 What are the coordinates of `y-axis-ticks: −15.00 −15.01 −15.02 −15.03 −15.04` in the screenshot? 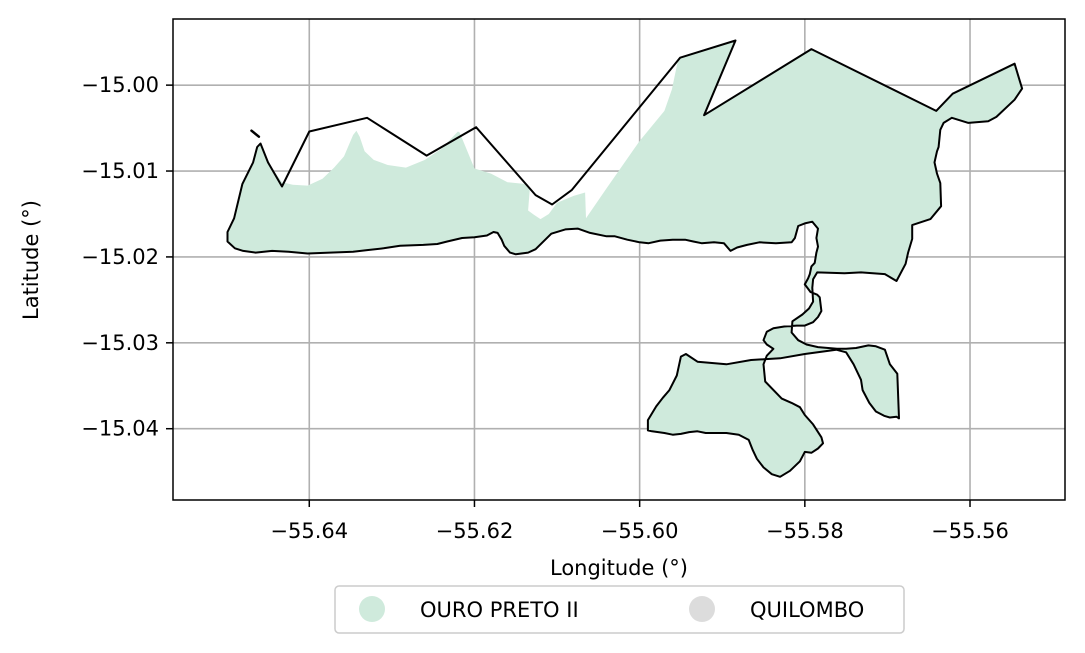 It's located at (127, 257).